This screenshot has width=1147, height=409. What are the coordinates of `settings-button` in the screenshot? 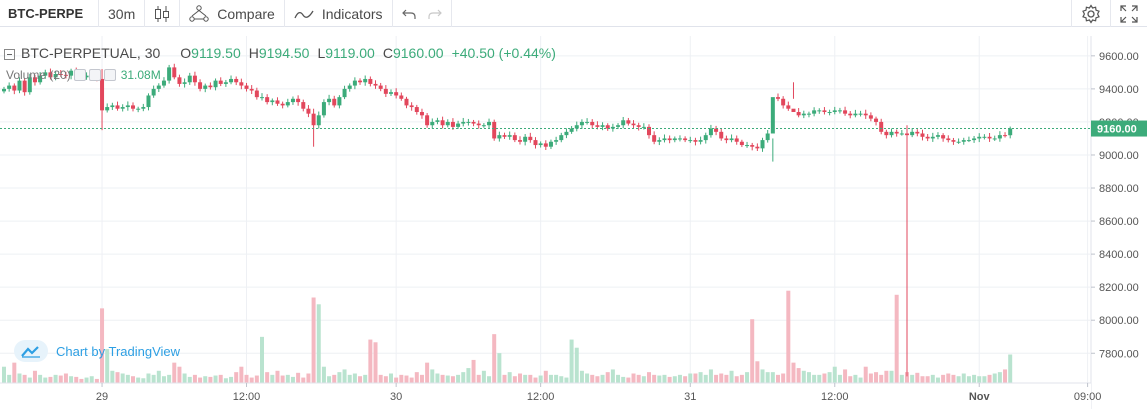 It's located at (1091, 13).